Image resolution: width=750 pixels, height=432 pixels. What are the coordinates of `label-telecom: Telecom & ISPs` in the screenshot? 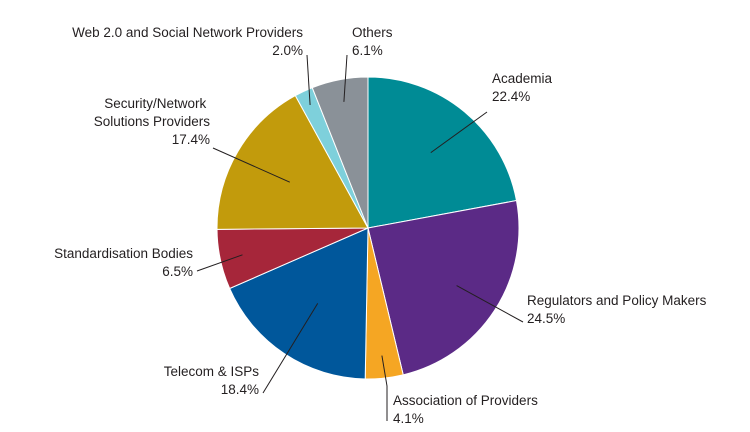 It's located at (212, 371).